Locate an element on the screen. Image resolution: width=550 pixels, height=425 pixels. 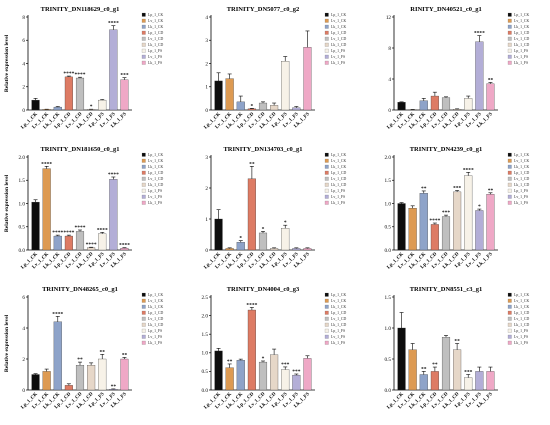
chart-title: TRINITY_DN5077_c0_g2 is located at coordinates (263, 9).